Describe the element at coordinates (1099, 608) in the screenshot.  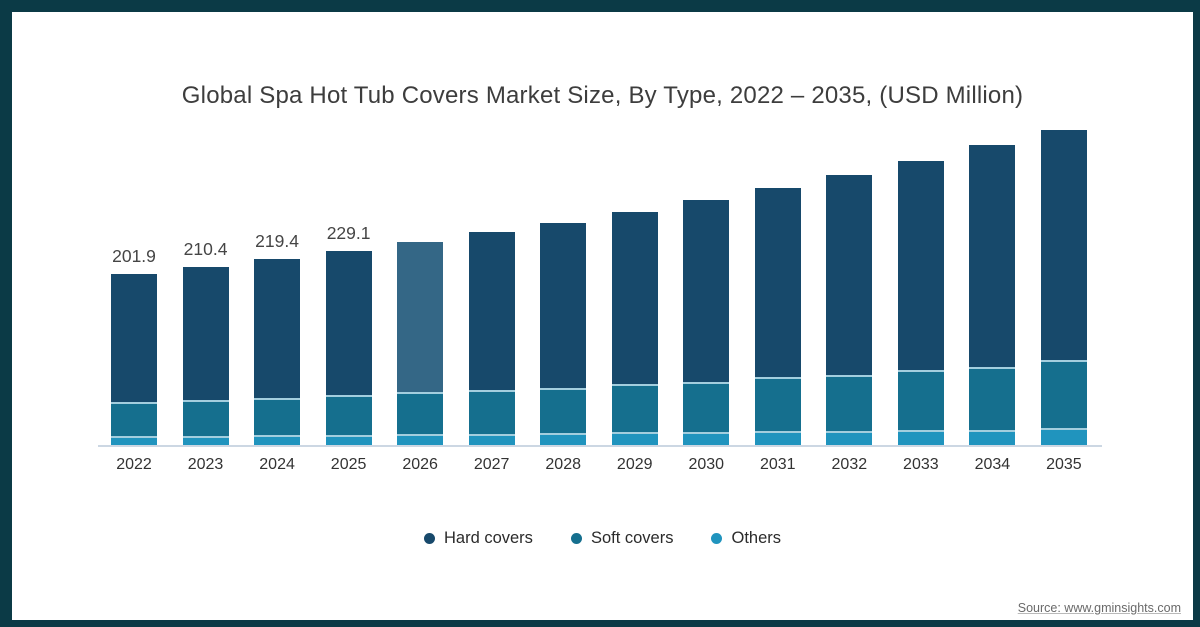
I see `source-note: Source: www.gminsights.com` at that location.